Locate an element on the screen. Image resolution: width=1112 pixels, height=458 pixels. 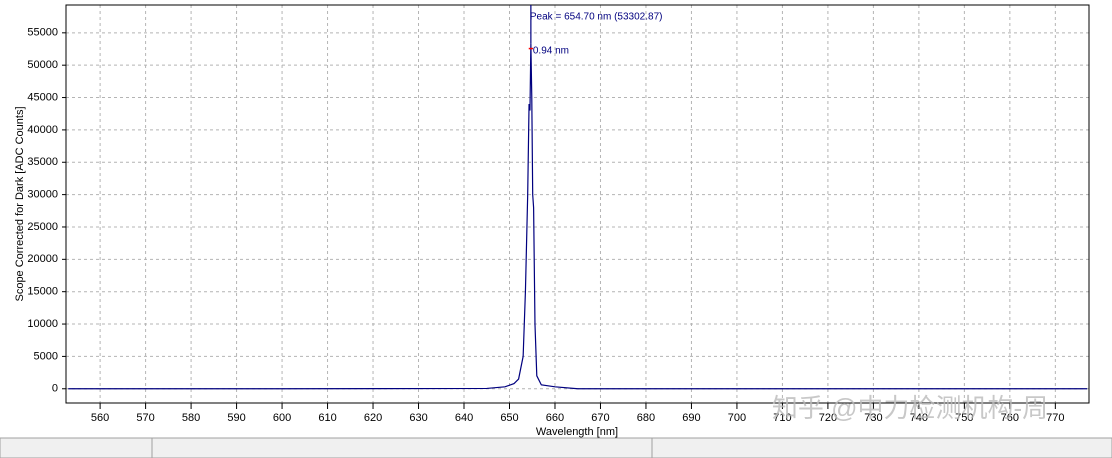
x-tick-label: 670 is located at coordinates (600, 418).